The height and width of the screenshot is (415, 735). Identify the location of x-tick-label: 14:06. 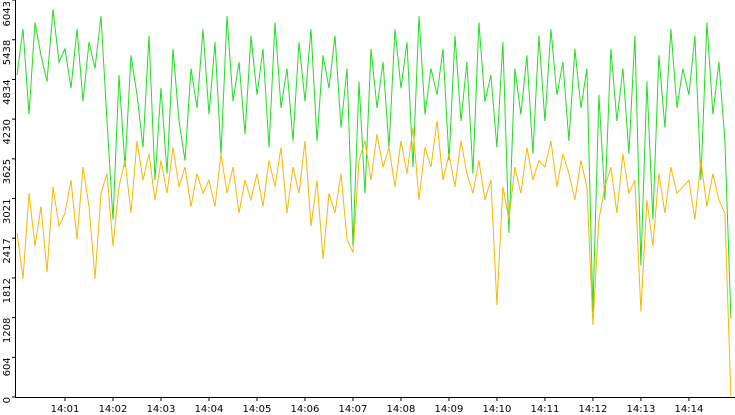
(305, 409).